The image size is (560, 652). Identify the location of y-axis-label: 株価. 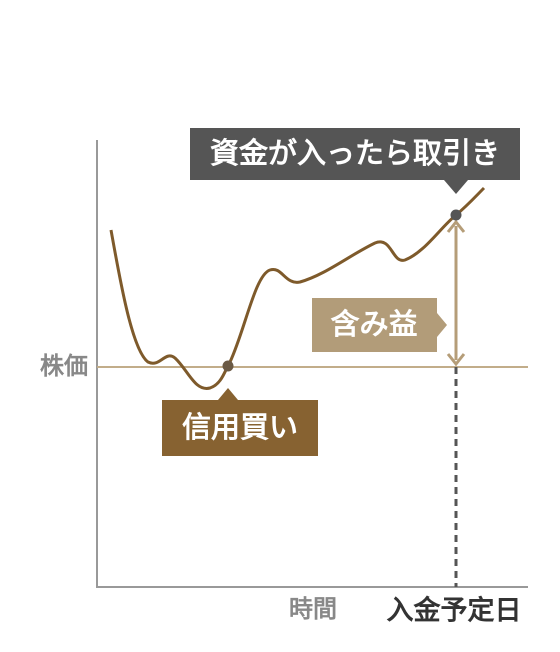
(64, 366).